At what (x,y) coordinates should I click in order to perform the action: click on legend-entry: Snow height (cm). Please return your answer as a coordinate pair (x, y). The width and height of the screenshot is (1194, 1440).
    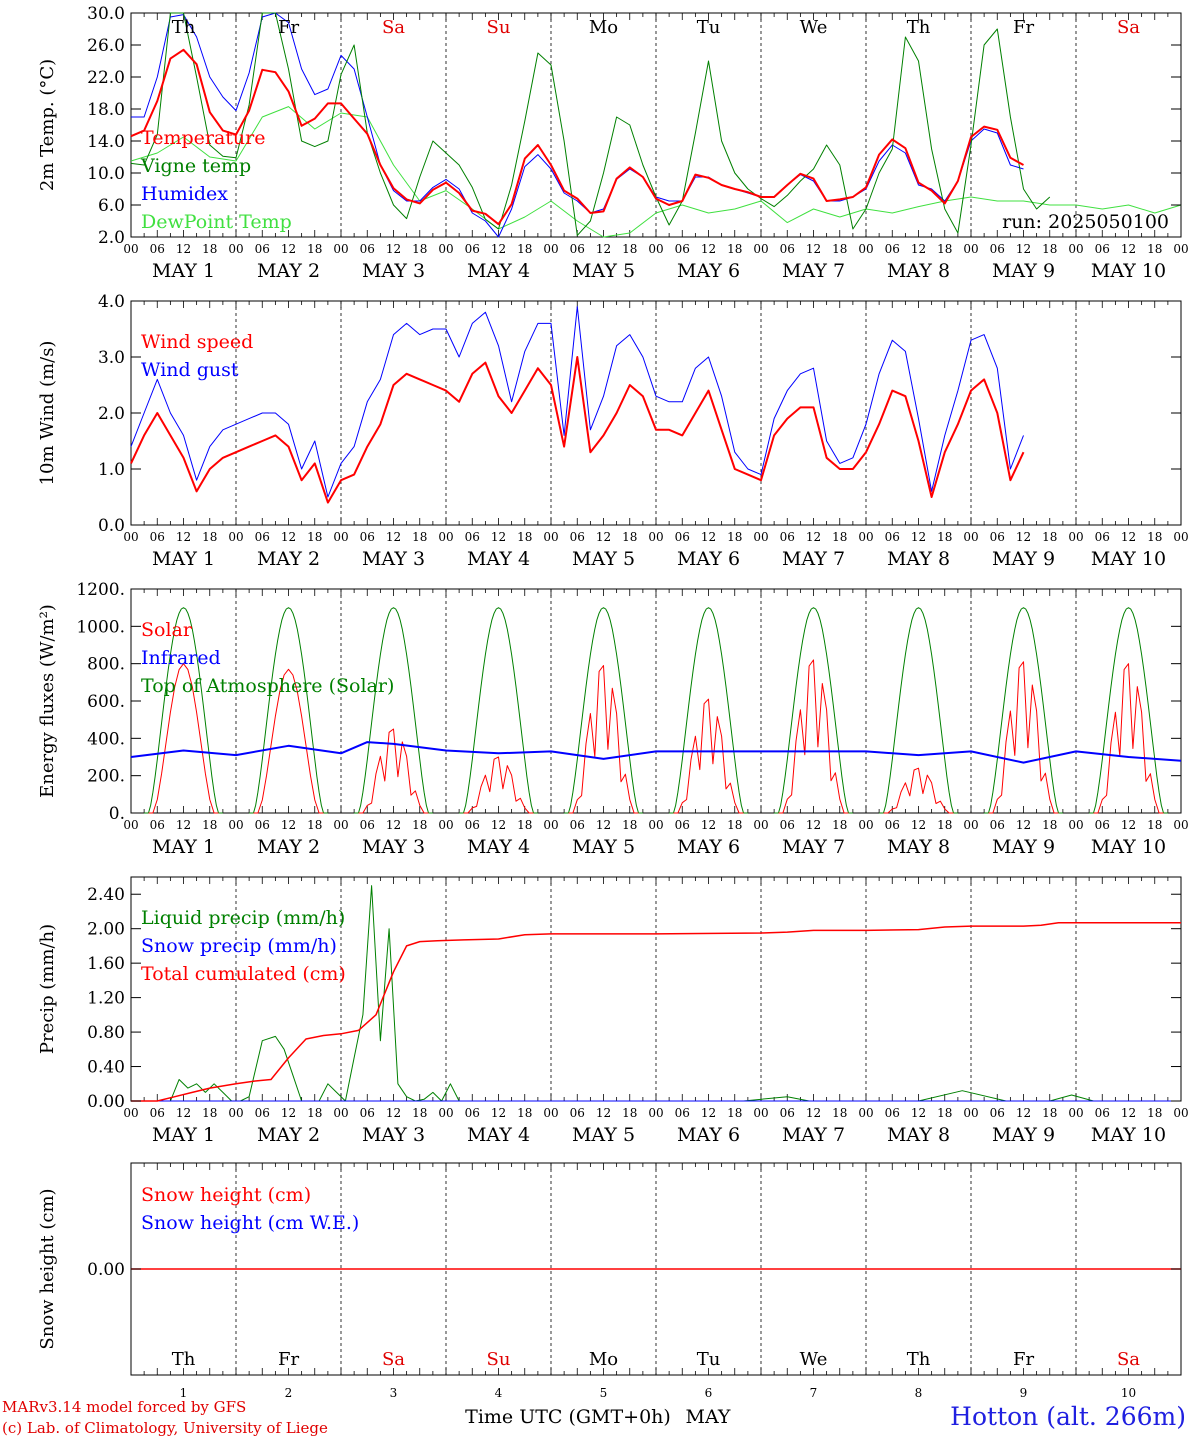
    Looking at the image, I should click on (226, 1195).